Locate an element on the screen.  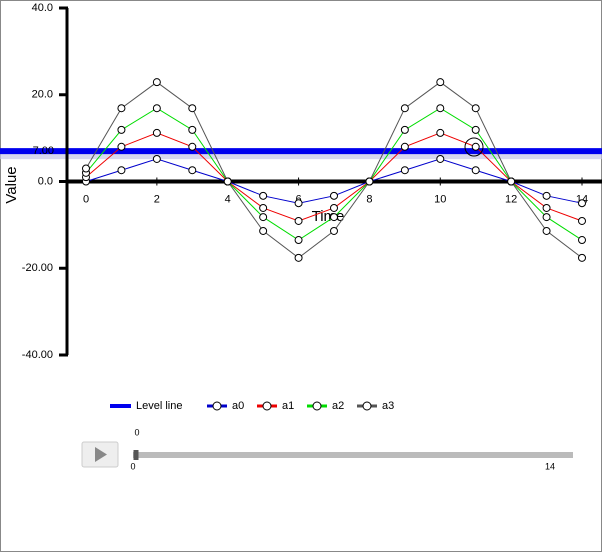
slider-max: 14 is located at coordinates (550, 466).